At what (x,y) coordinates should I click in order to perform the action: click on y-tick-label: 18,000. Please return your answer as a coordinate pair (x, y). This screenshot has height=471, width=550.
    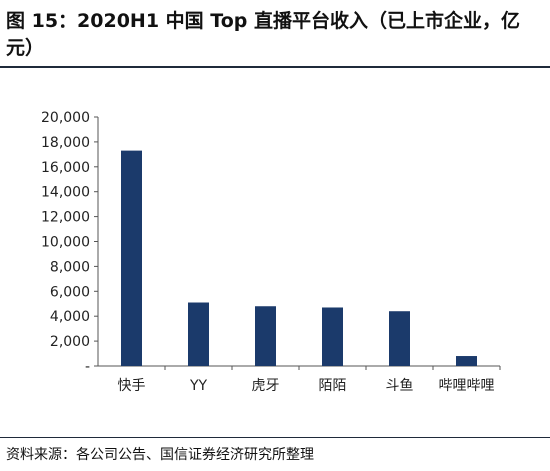
    Looking at the image, I should click on (65, 143).